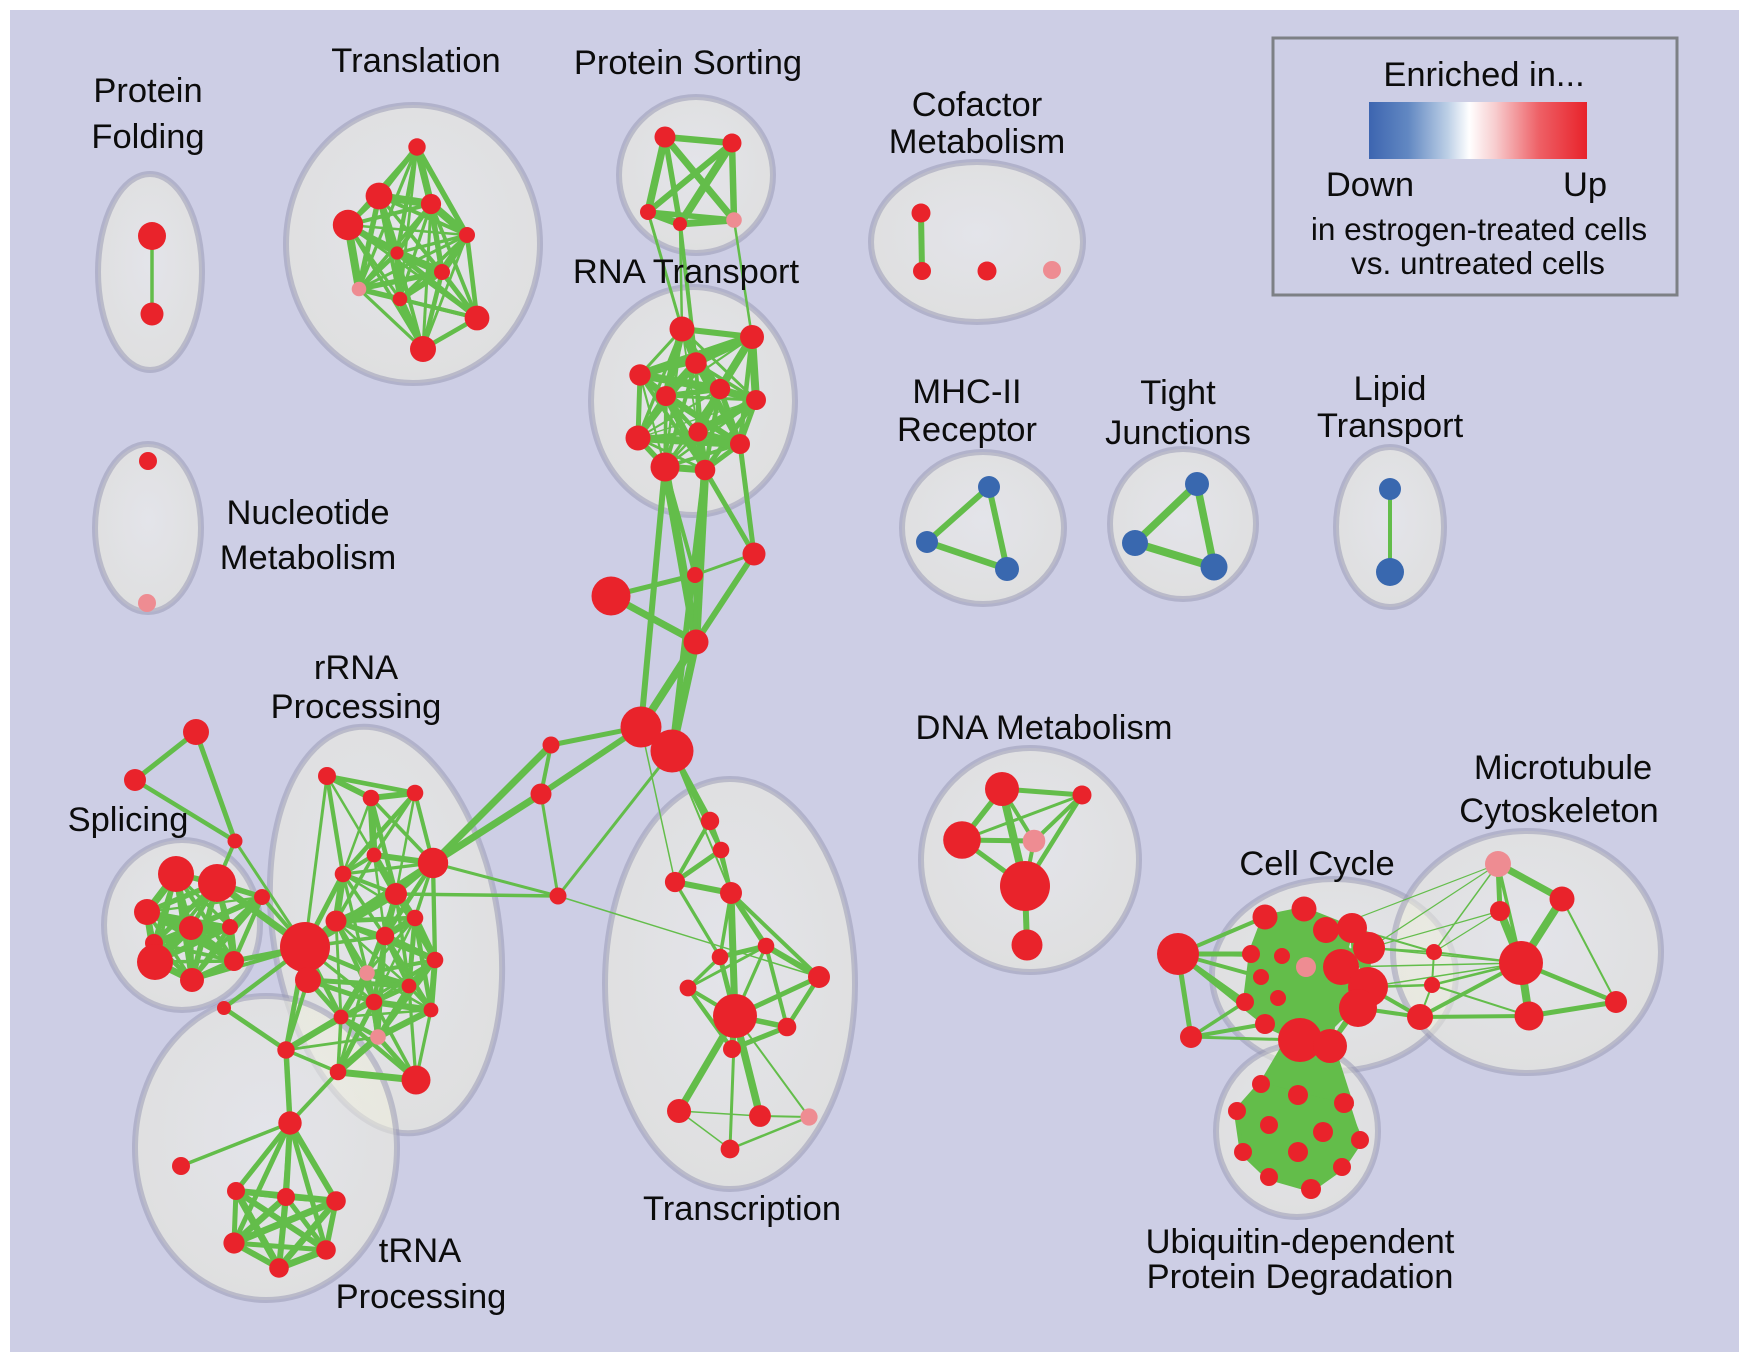  I want to click on svg-text: rRNA, so click(356, 668).